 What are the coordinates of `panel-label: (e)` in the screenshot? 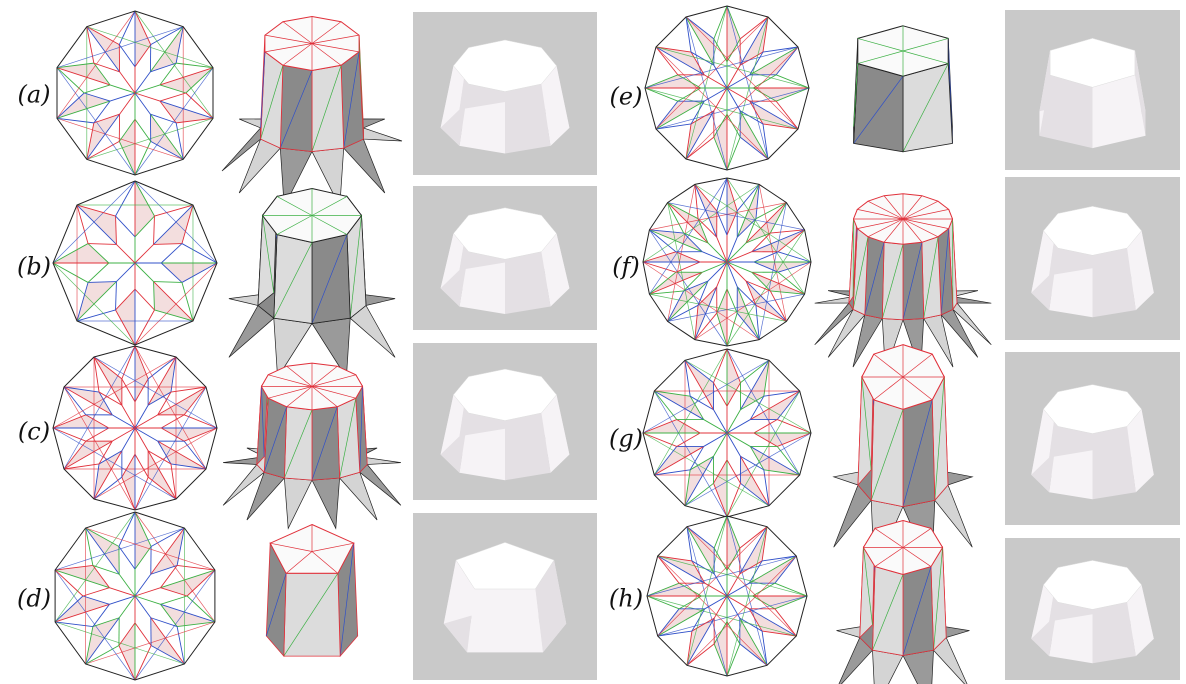 It's located at (626, 97).